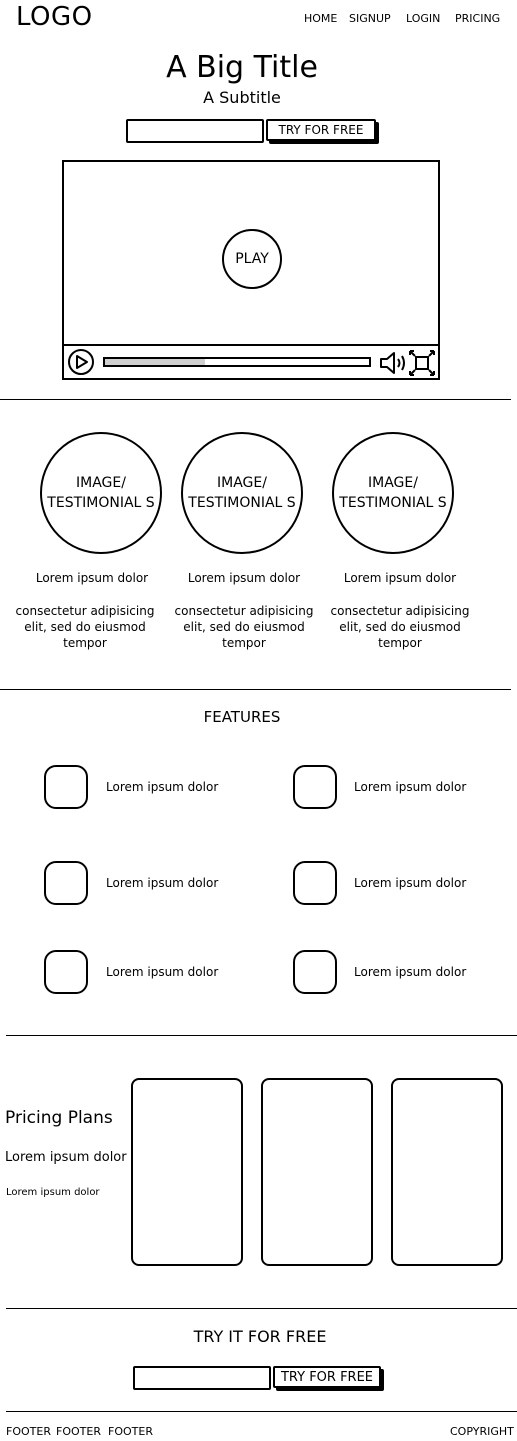 Image resolution: width=517 pixels, height=1441 pixels. I want to click on features-title: FEATURES, so click(242, 717).